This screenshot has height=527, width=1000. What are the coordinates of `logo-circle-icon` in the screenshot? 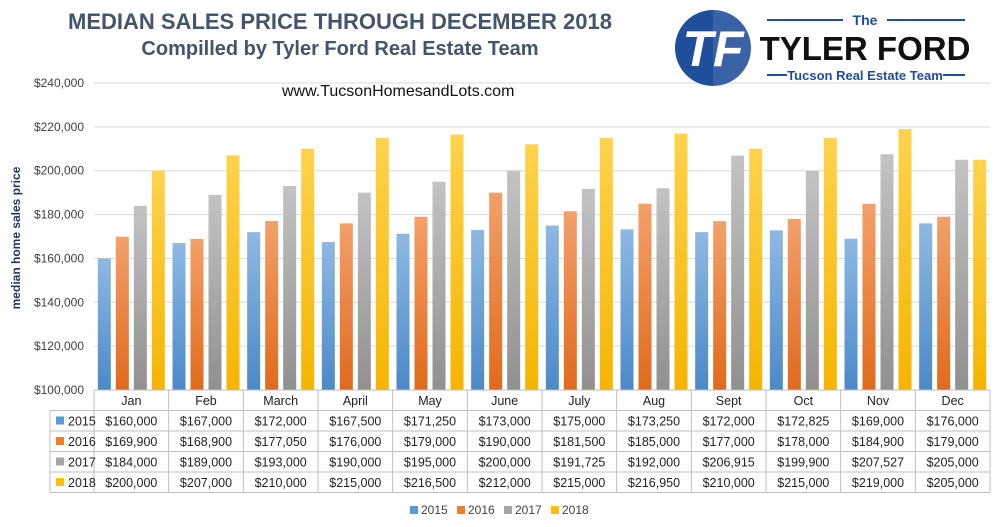 It's located at (713, 48).